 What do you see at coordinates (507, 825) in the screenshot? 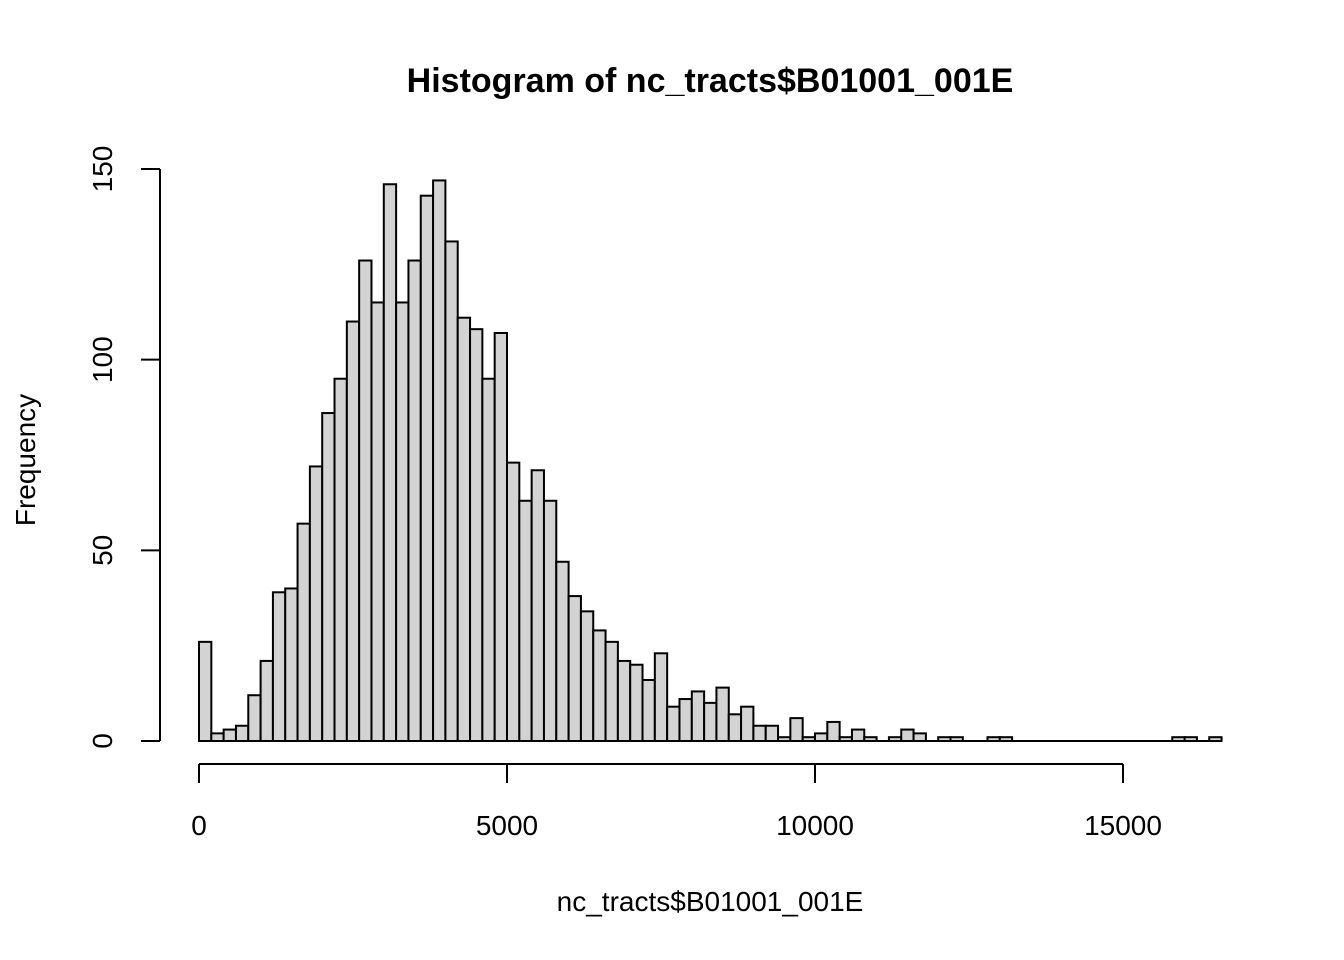
I see `x-tick-label: 5000` at bounding box center [507, 825].